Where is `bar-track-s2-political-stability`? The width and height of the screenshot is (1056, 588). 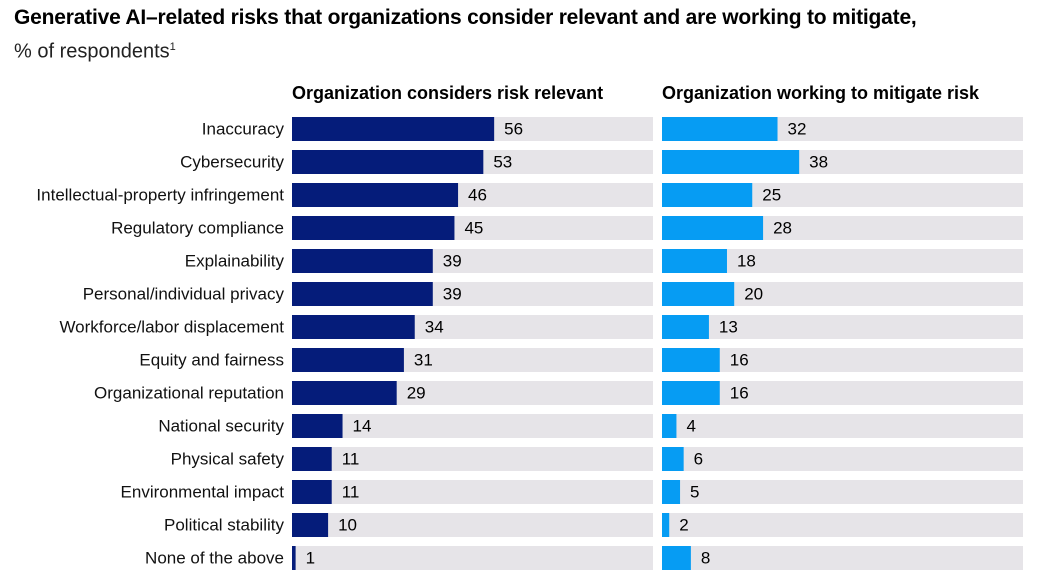 bar-track-s2-political-stability is located at coordinates (842, 525).